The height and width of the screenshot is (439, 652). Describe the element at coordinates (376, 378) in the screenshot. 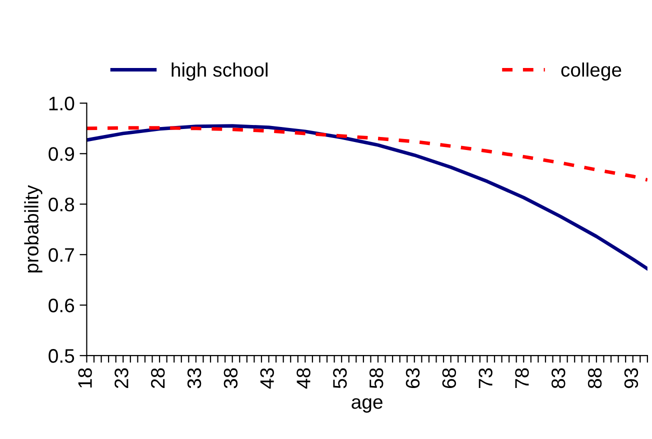

I see `x-tick-label: 58` at that location.